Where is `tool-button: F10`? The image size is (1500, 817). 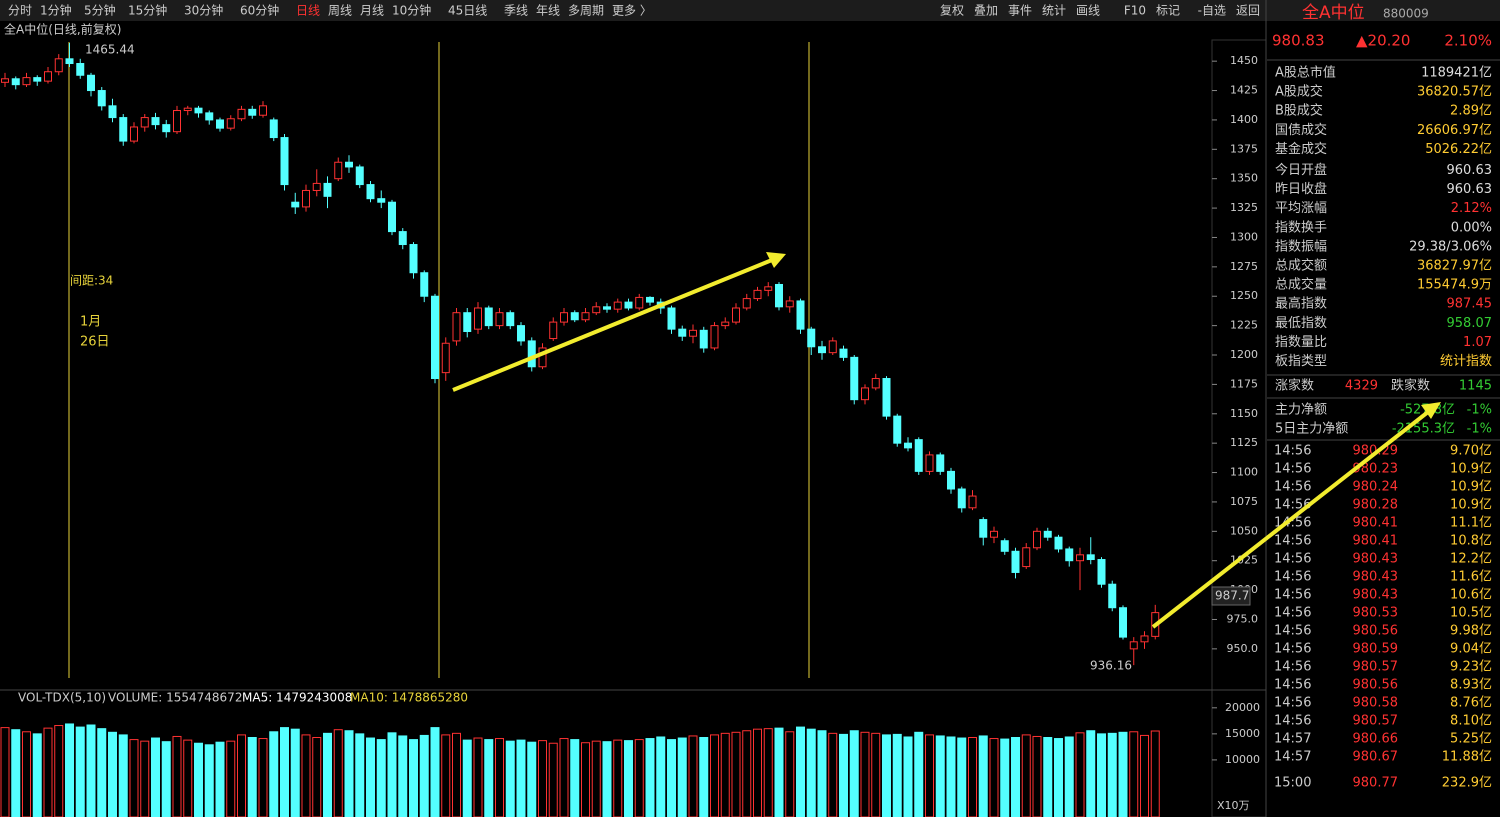 tool-button: F10 is located at coordinates (1135, 11).